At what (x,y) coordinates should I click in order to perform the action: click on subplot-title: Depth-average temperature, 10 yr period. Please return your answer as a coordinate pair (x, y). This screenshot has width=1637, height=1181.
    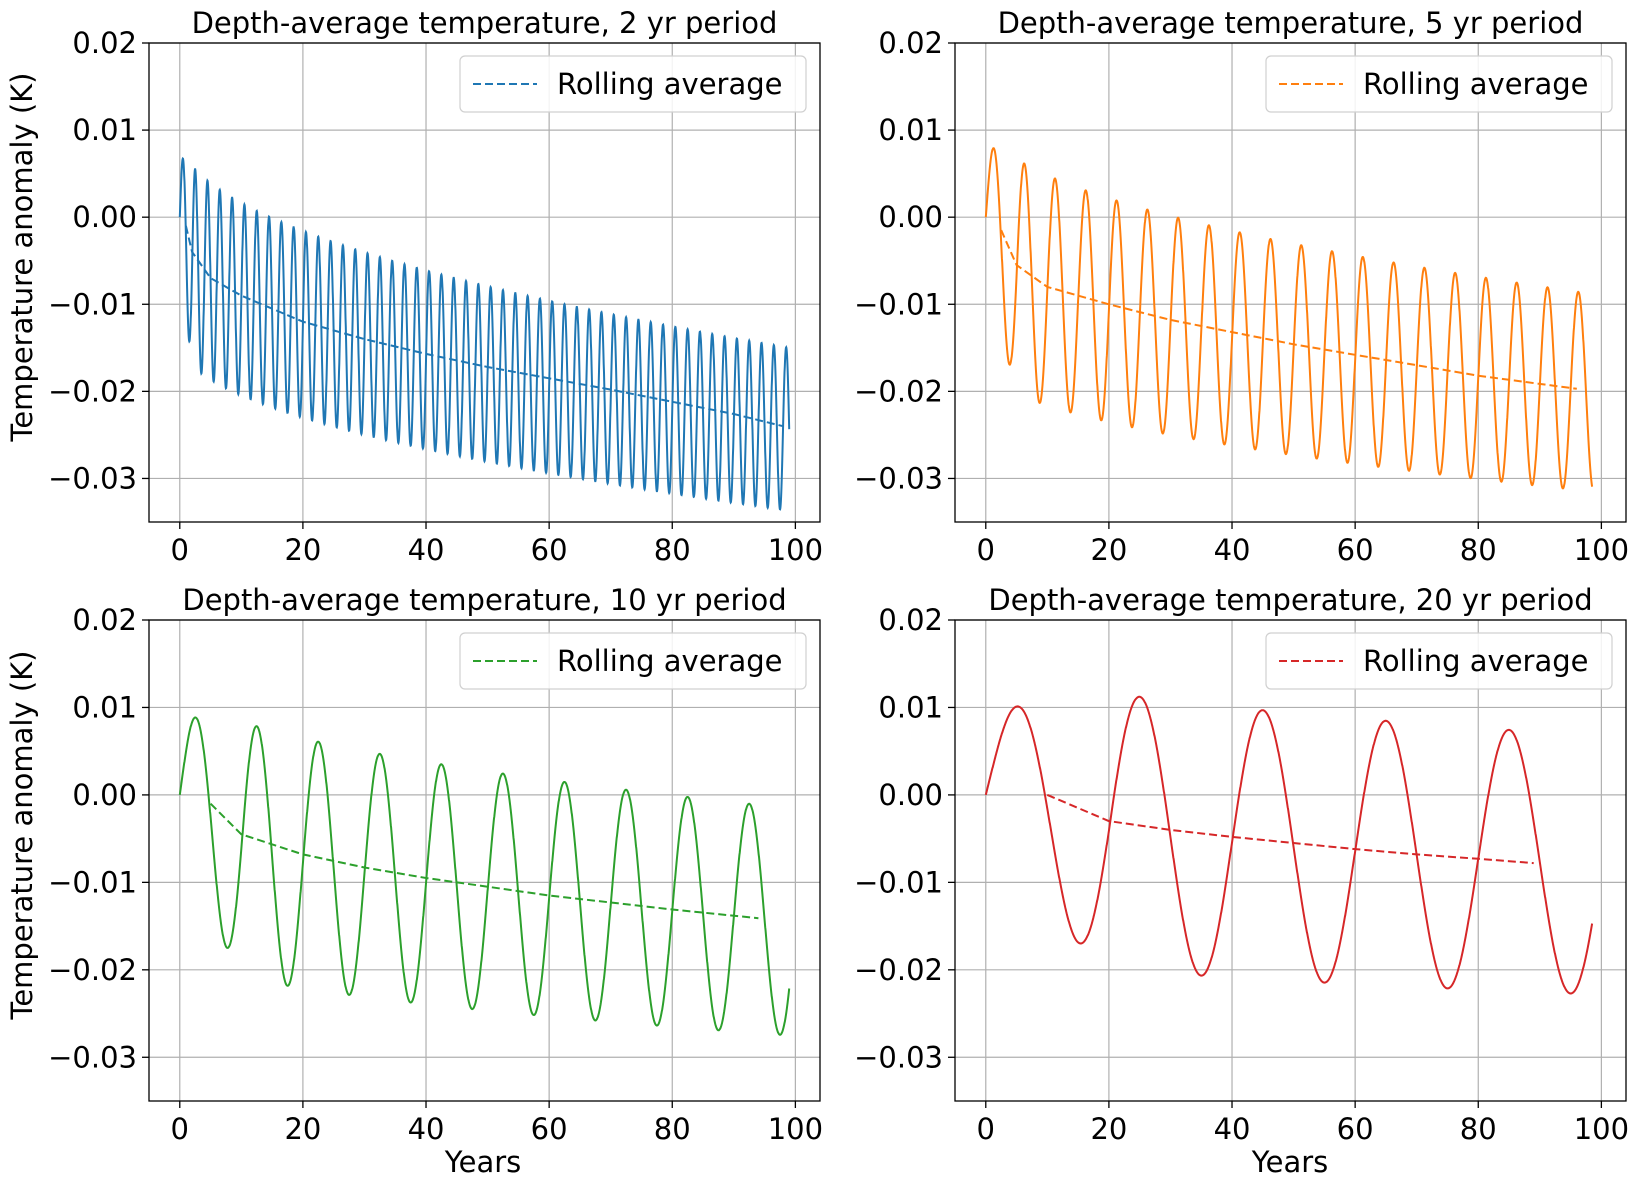
    Looking at the image, I should click on (484, 600).